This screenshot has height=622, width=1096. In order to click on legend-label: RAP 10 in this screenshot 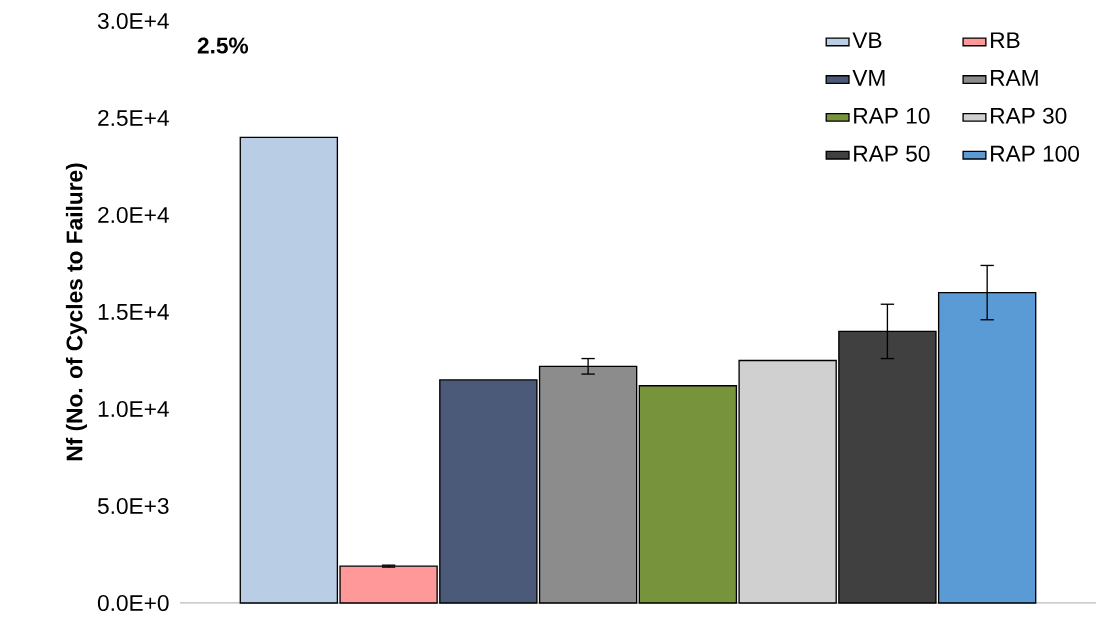, I will do `click(892, 115)`.